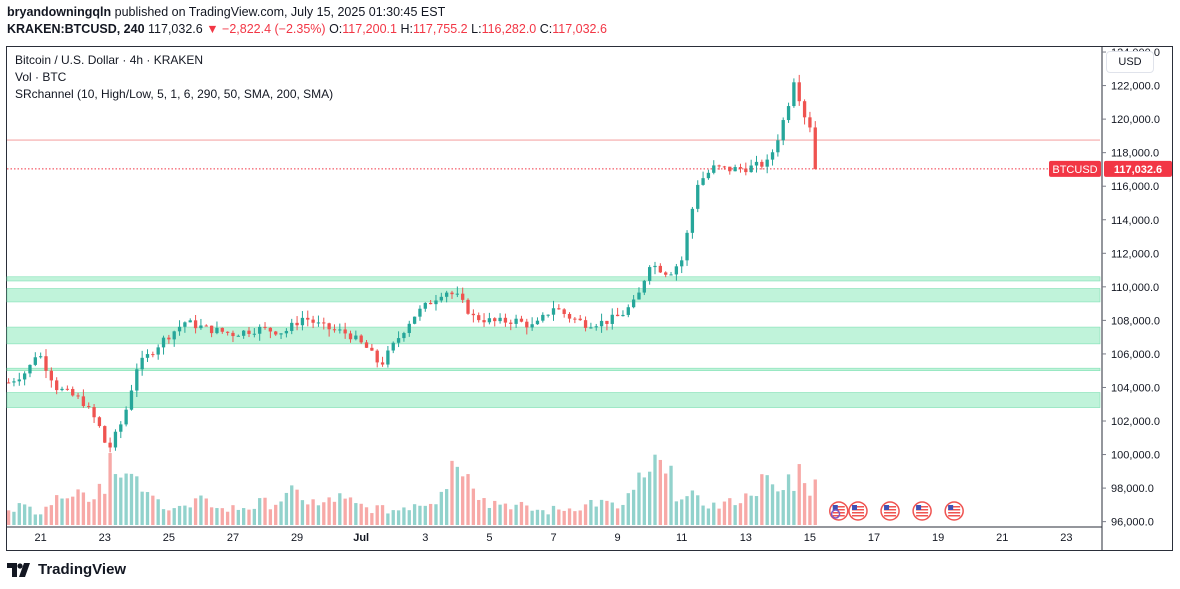  I want to click on legend-title: Bitcoin / U.S. Dollar · 4h · KRAKEN, so click(109, 60).